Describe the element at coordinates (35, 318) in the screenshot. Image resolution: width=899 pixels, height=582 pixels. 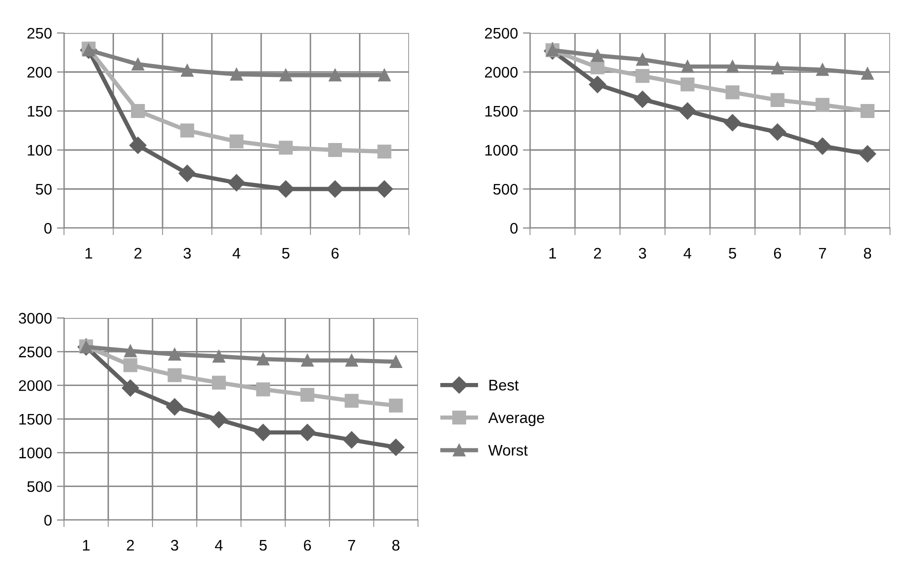
I see `y-tick-label: 3000` at that location.